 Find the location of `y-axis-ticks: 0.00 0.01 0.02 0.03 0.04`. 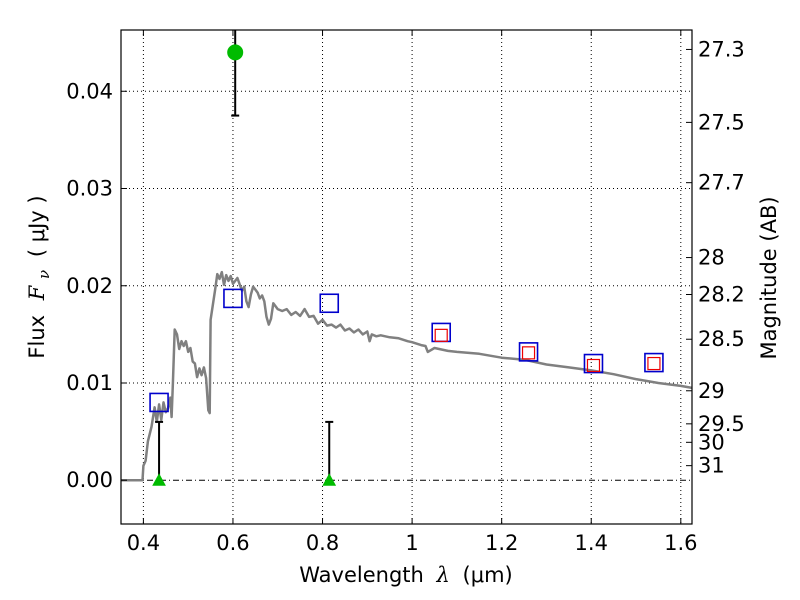

y-axis-ticks: 0.00 0.01 0.02 0.03 0.04 is located at coordinates (96, 285).